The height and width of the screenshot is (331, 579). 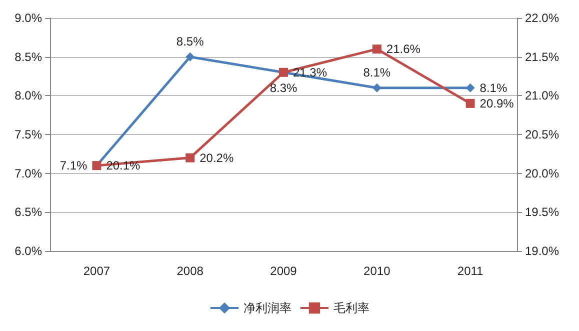 I want to click on y2-tick-label: 21.0%, so click(x=542, y=95).